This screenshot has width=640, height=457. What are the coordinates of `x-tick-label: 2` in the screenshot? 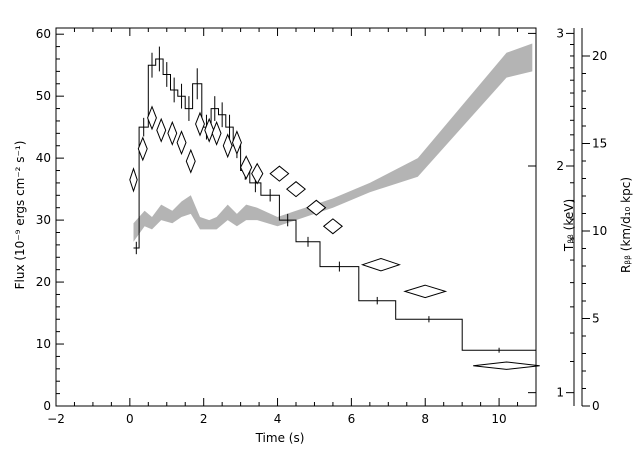 It's located at (204, 419).